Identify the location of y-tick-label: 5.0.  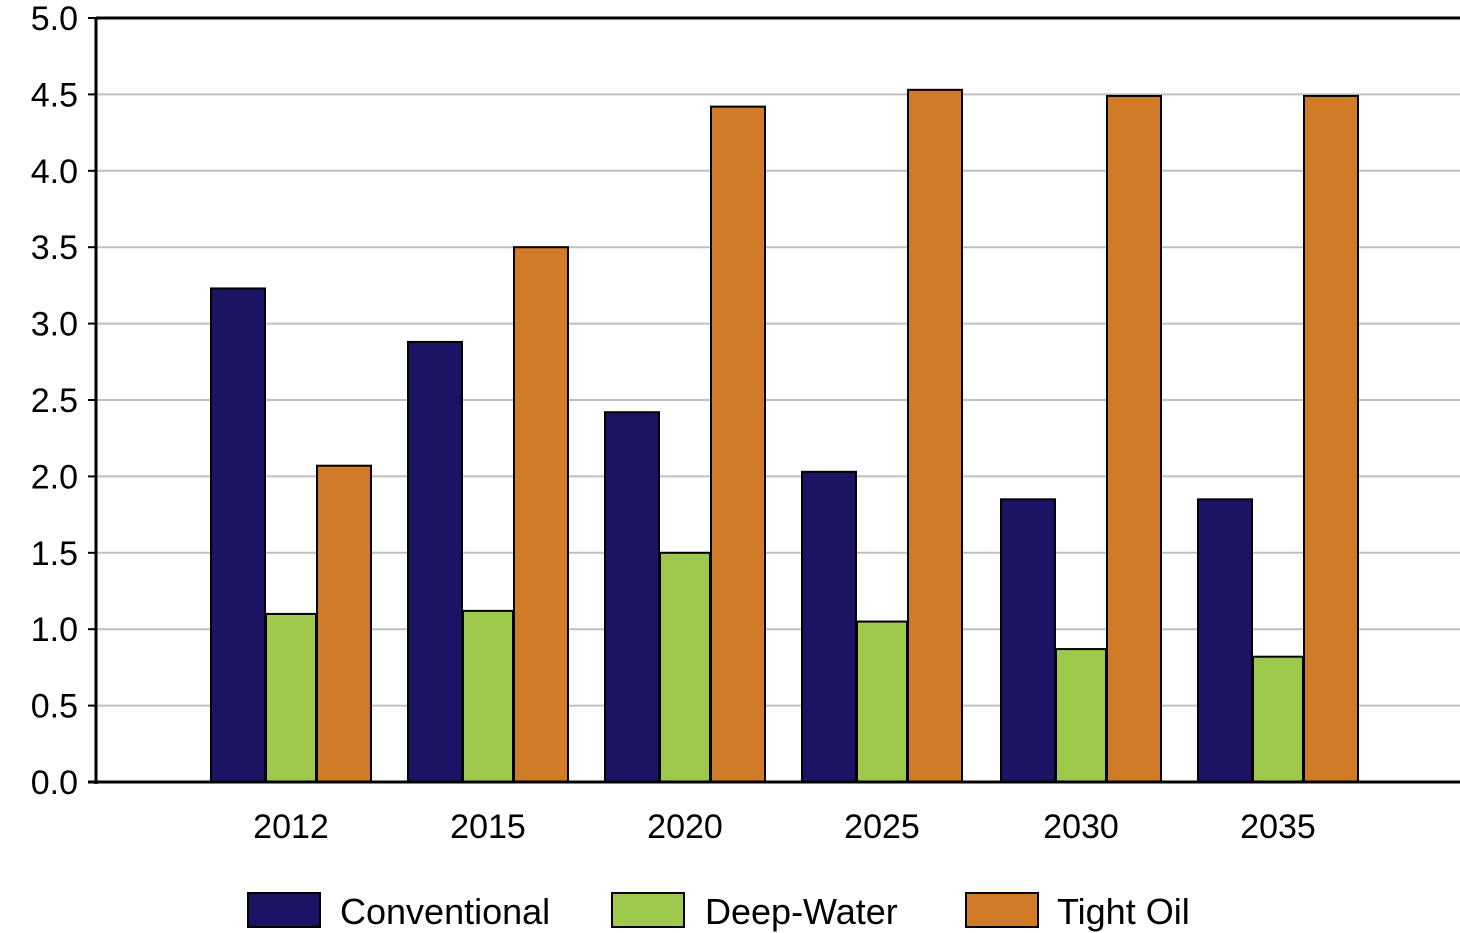
(54, 19).